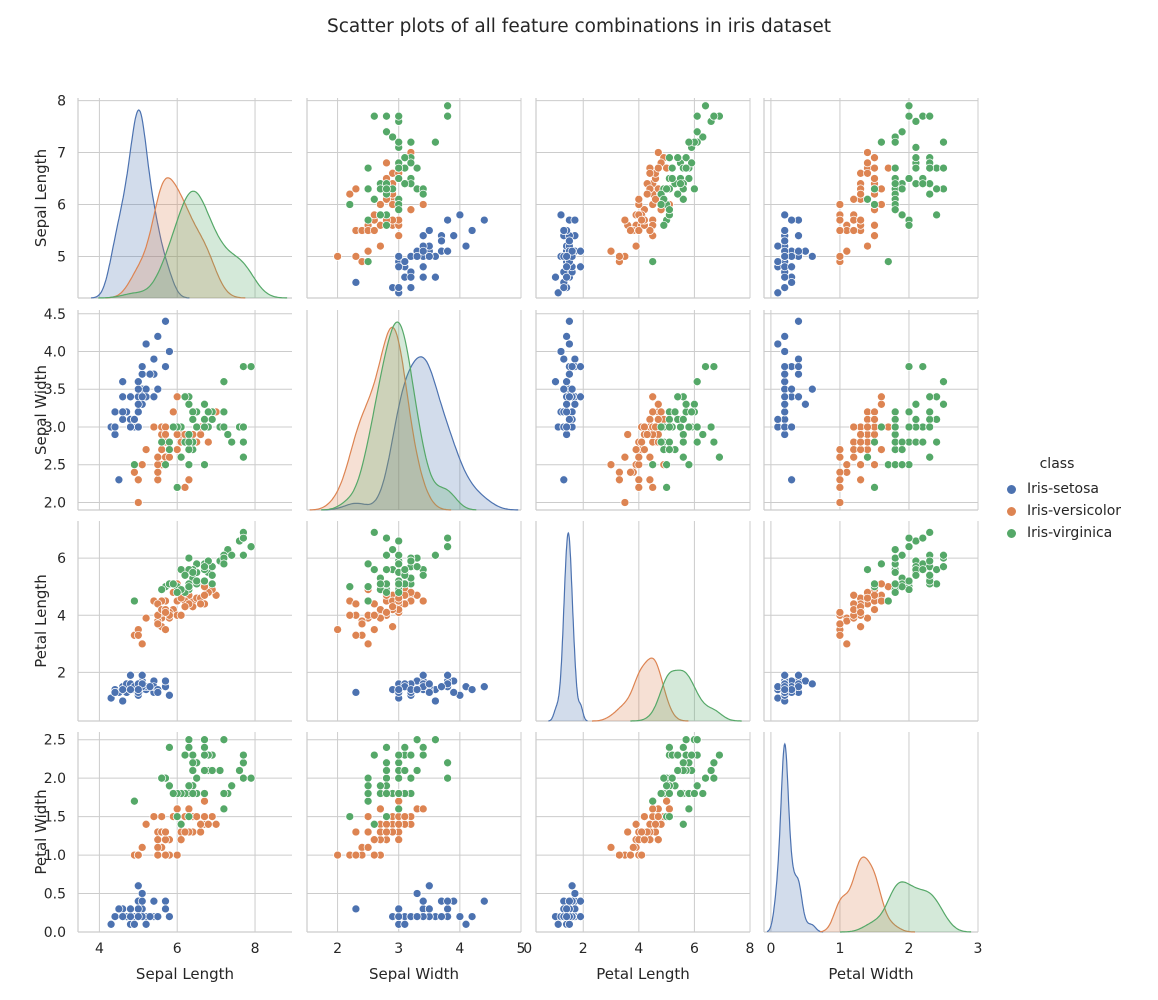 This screenshot has height=1000, width=1158. I want to click on x-tick-label: 4, so click(459, 949).